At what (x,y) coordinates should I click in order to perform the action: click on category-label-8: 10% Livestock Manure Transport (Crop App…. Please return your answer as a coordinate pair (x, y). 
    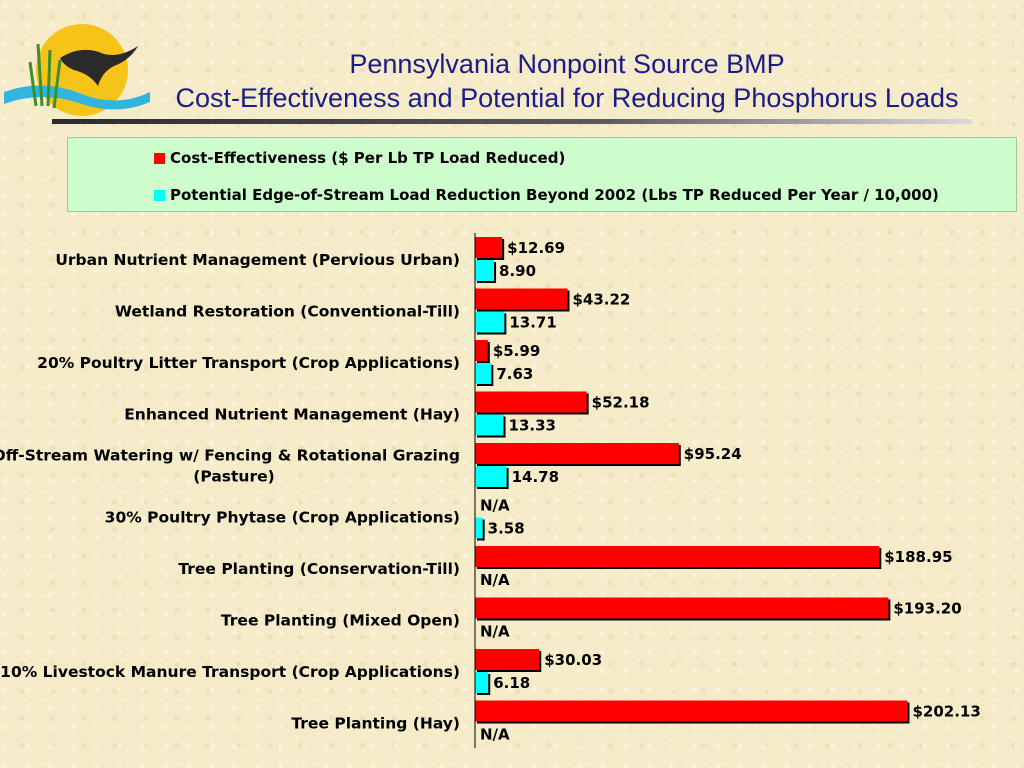
    Looking at the image, I should click on (230, 672).